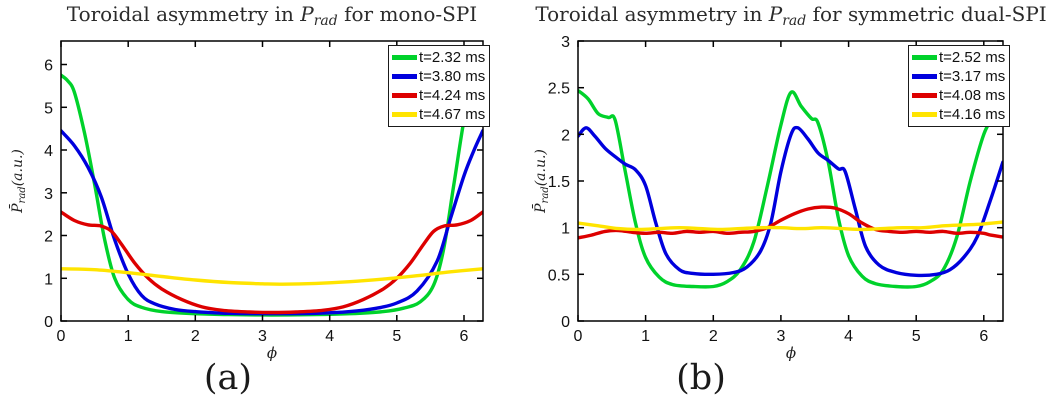 This screenshot has width=1046, height=410. Describe the element at coordinates (48, 151) in the screenshot. I see `y-tick-label: 4` at that location.